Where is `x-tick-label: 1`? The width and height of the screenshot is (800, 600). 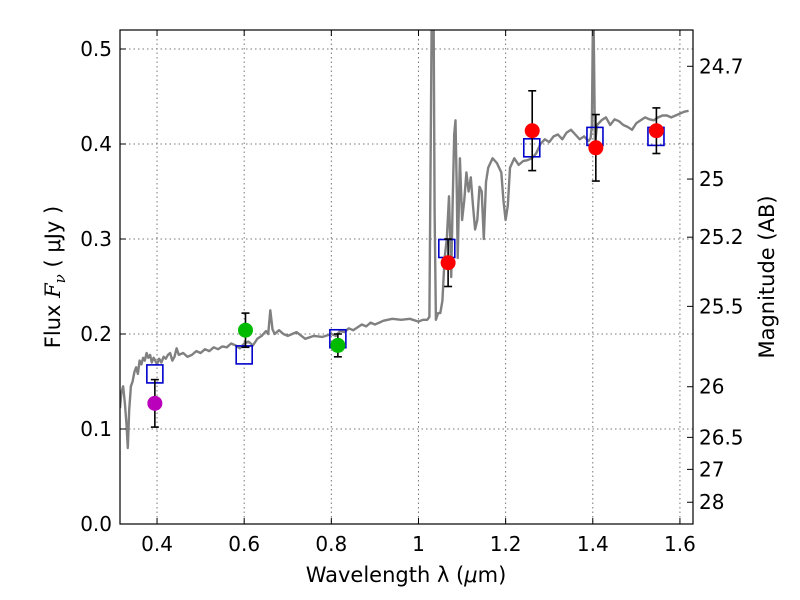 x-tick-label: 1 is located at coordinates (418, 544).